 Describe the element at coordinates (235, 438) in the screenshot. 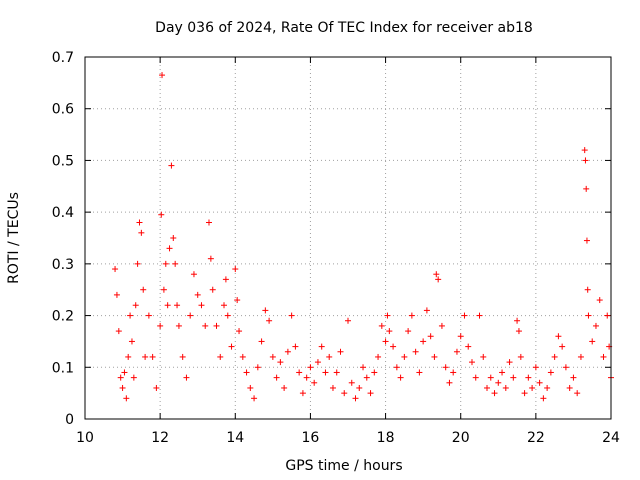

I see `x-tick-label: 14` at that location.